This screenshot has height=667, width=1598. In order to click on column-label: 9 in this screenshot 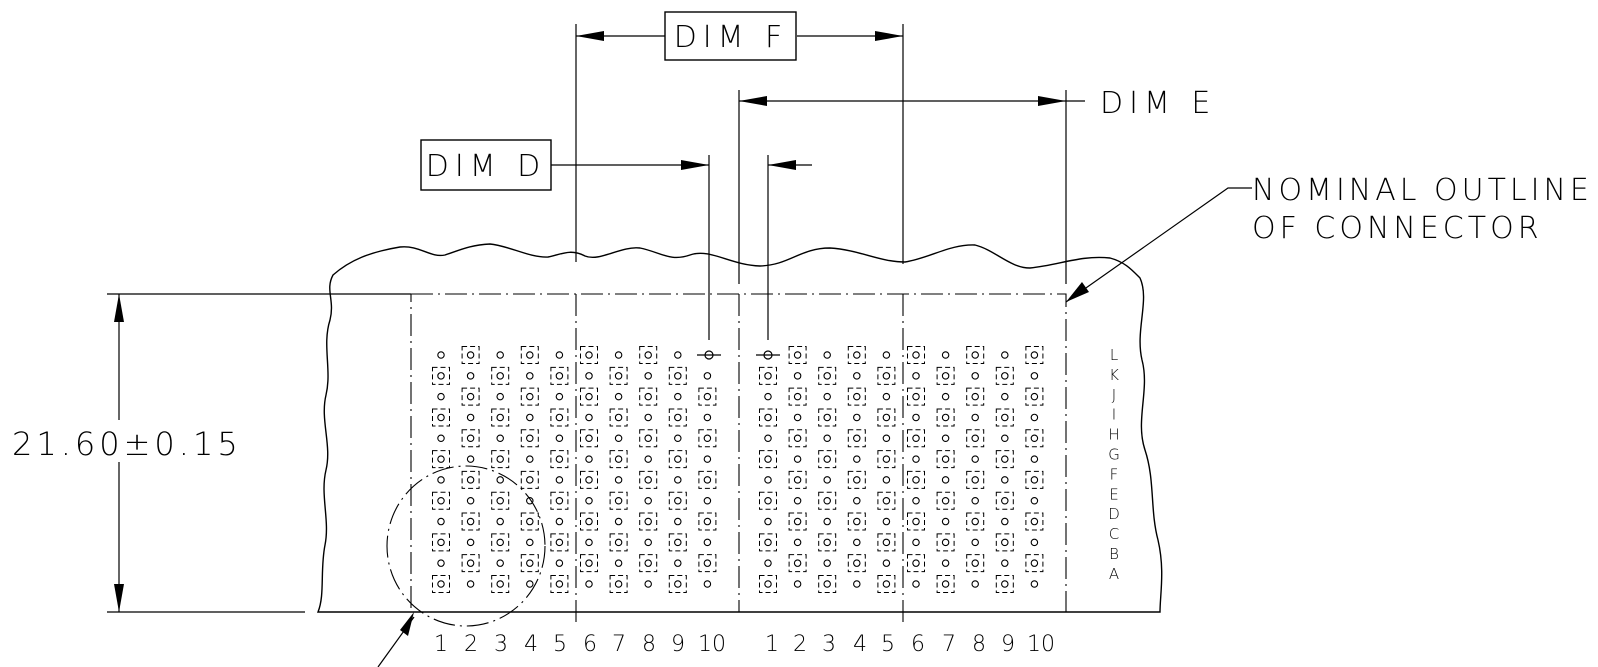, I will do `click(678, 644)`.